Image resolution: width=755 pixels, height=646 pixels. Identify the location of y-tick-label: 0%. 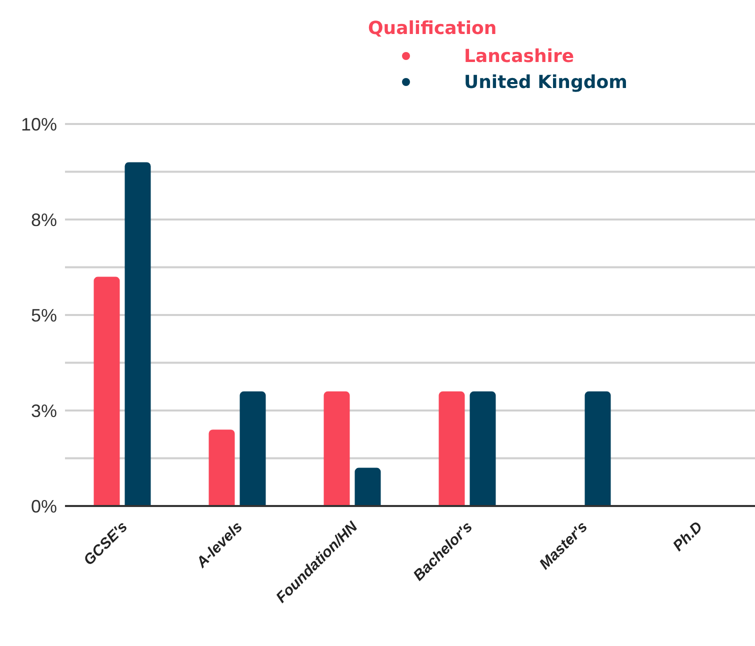
(43, 506).